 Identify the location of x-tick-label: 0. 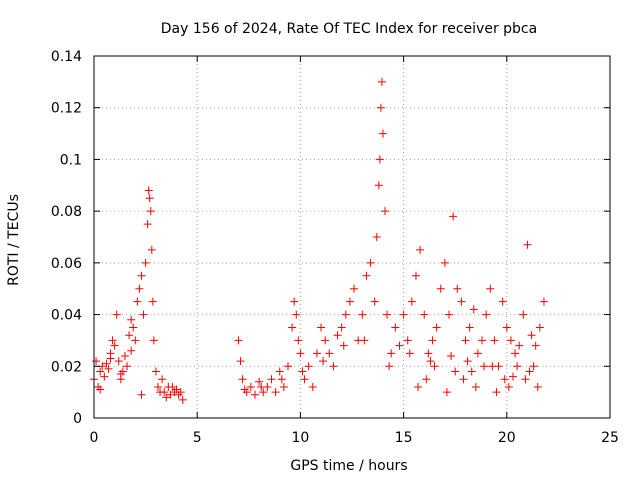
(94, 438).